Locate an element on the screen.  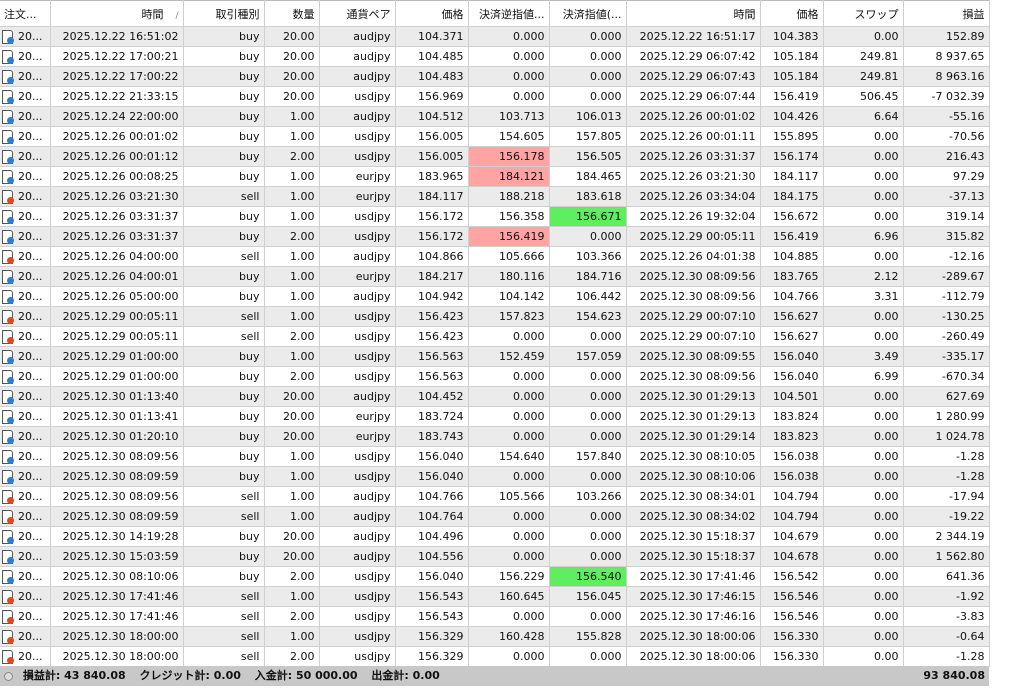
cell-stop-loss: 184.121 is located at coordinates (509, 176).